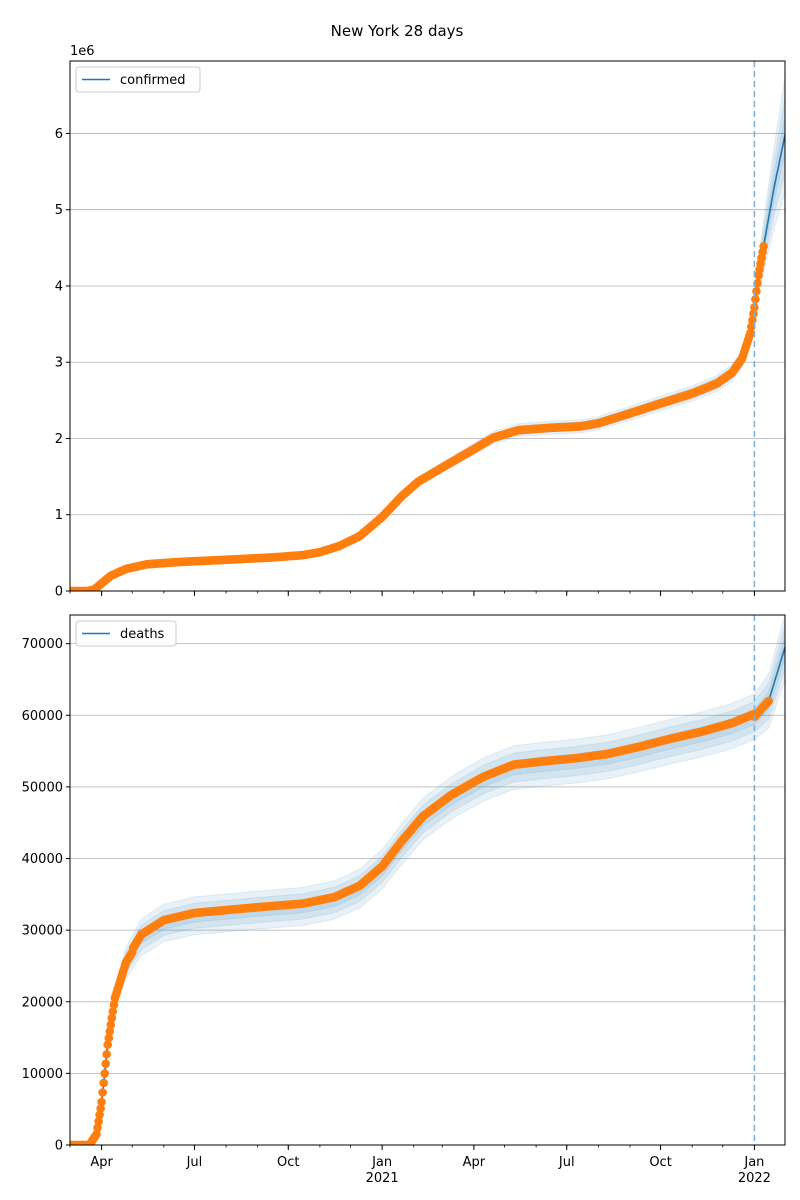 Image resolution: width=800 pixels, height=1200 pixels. What do you see at coordinates (153, 80) in the screenshot?
I see `legend-label: confirmed` at bounding box center [153, 80].